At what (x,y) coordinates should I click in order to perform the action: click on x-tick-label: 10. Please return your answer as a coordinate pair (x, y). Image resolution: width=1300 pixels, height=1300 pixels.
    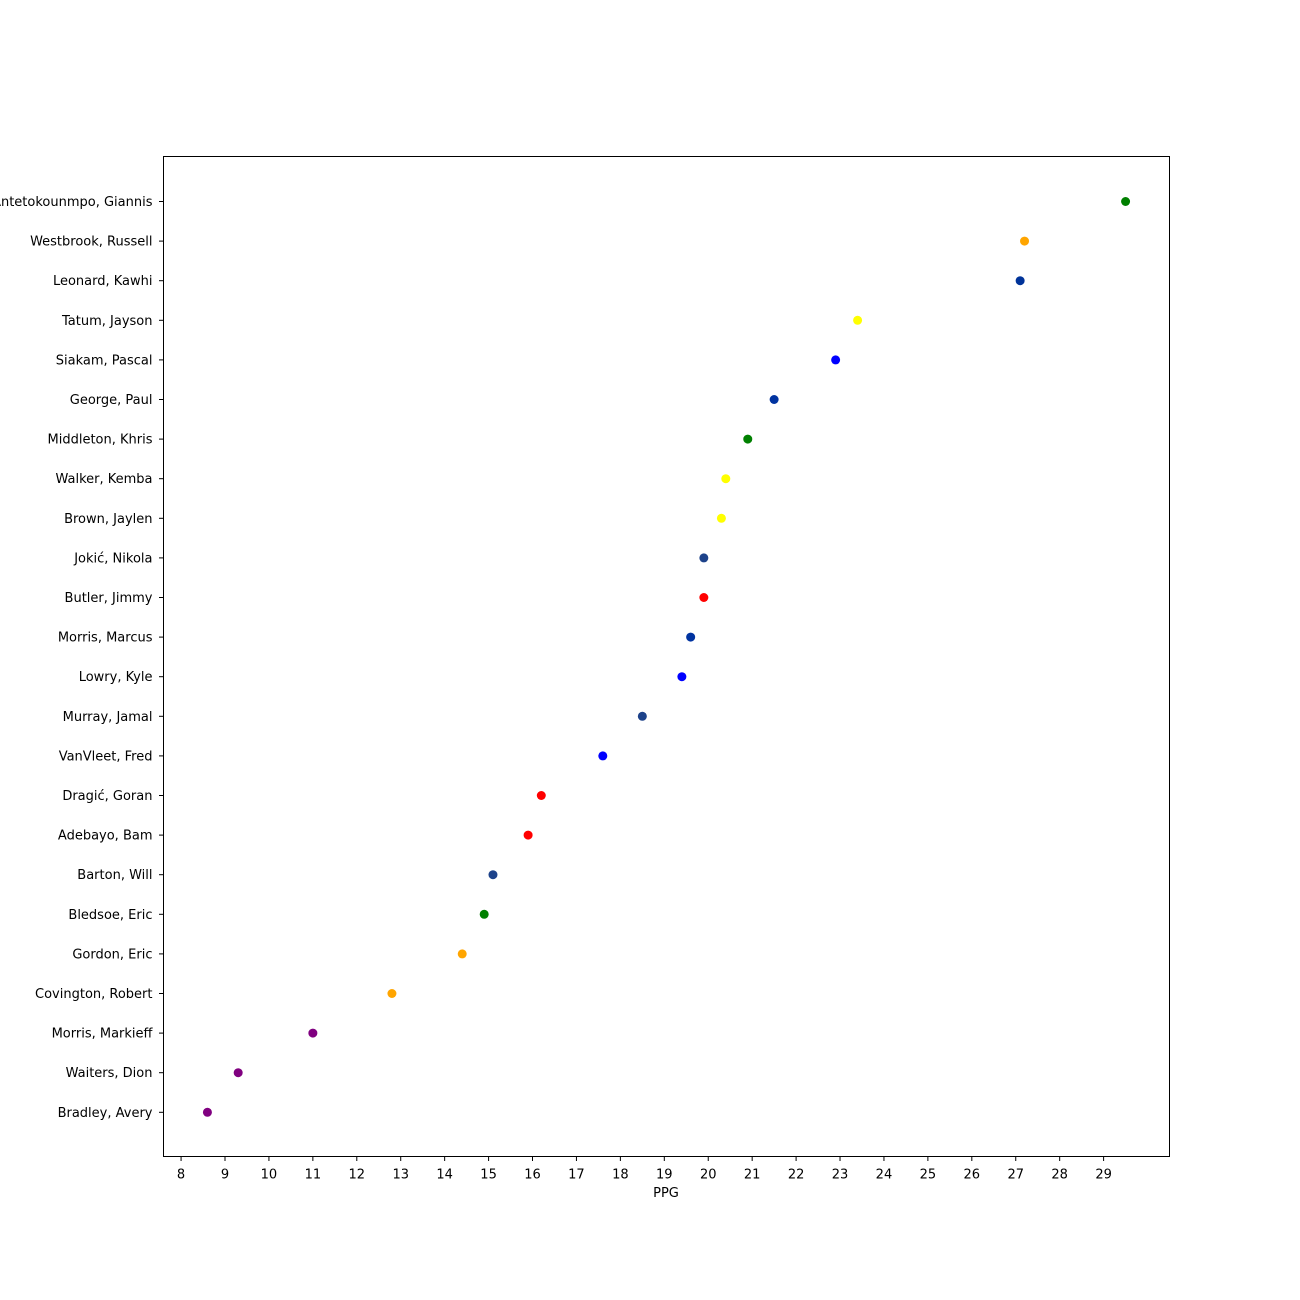
    Looking at the image, I should click on (269, 1175).